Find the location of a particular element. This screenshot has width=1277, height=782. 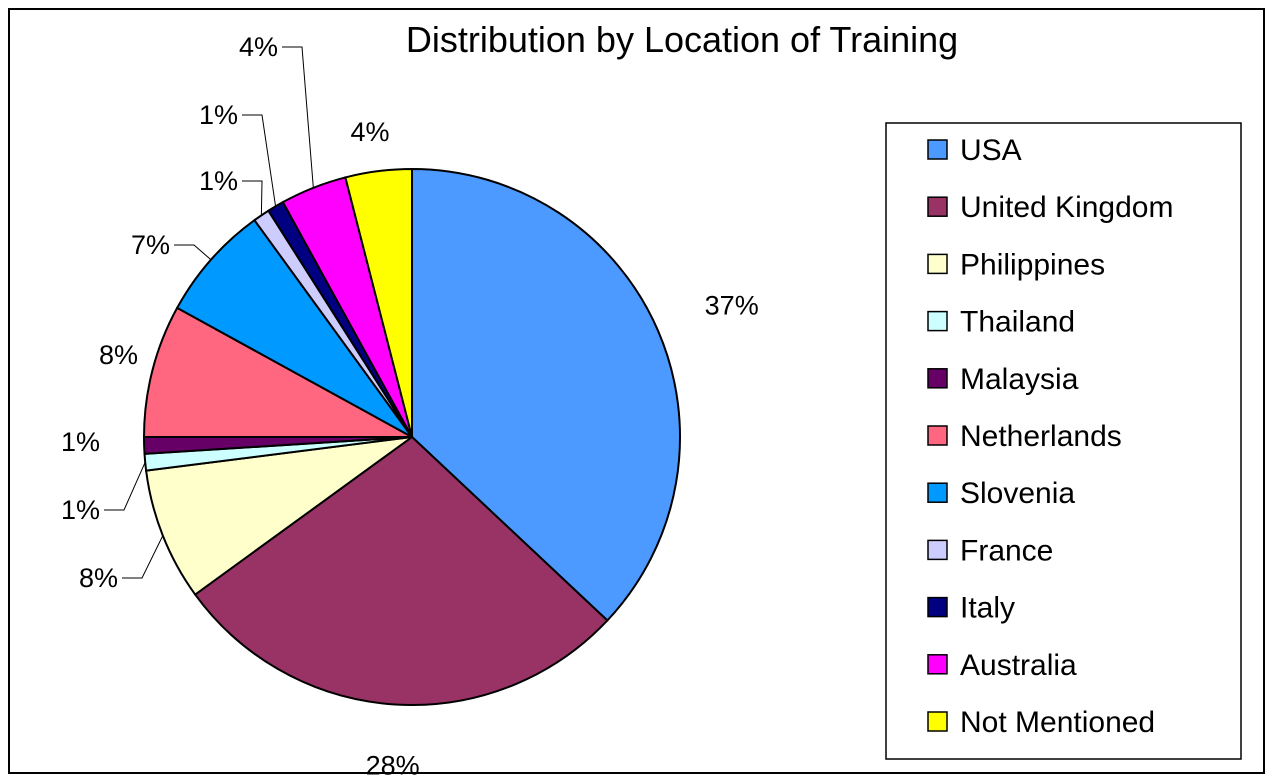

pie-slice-usa is located at coordinates (546, 394).